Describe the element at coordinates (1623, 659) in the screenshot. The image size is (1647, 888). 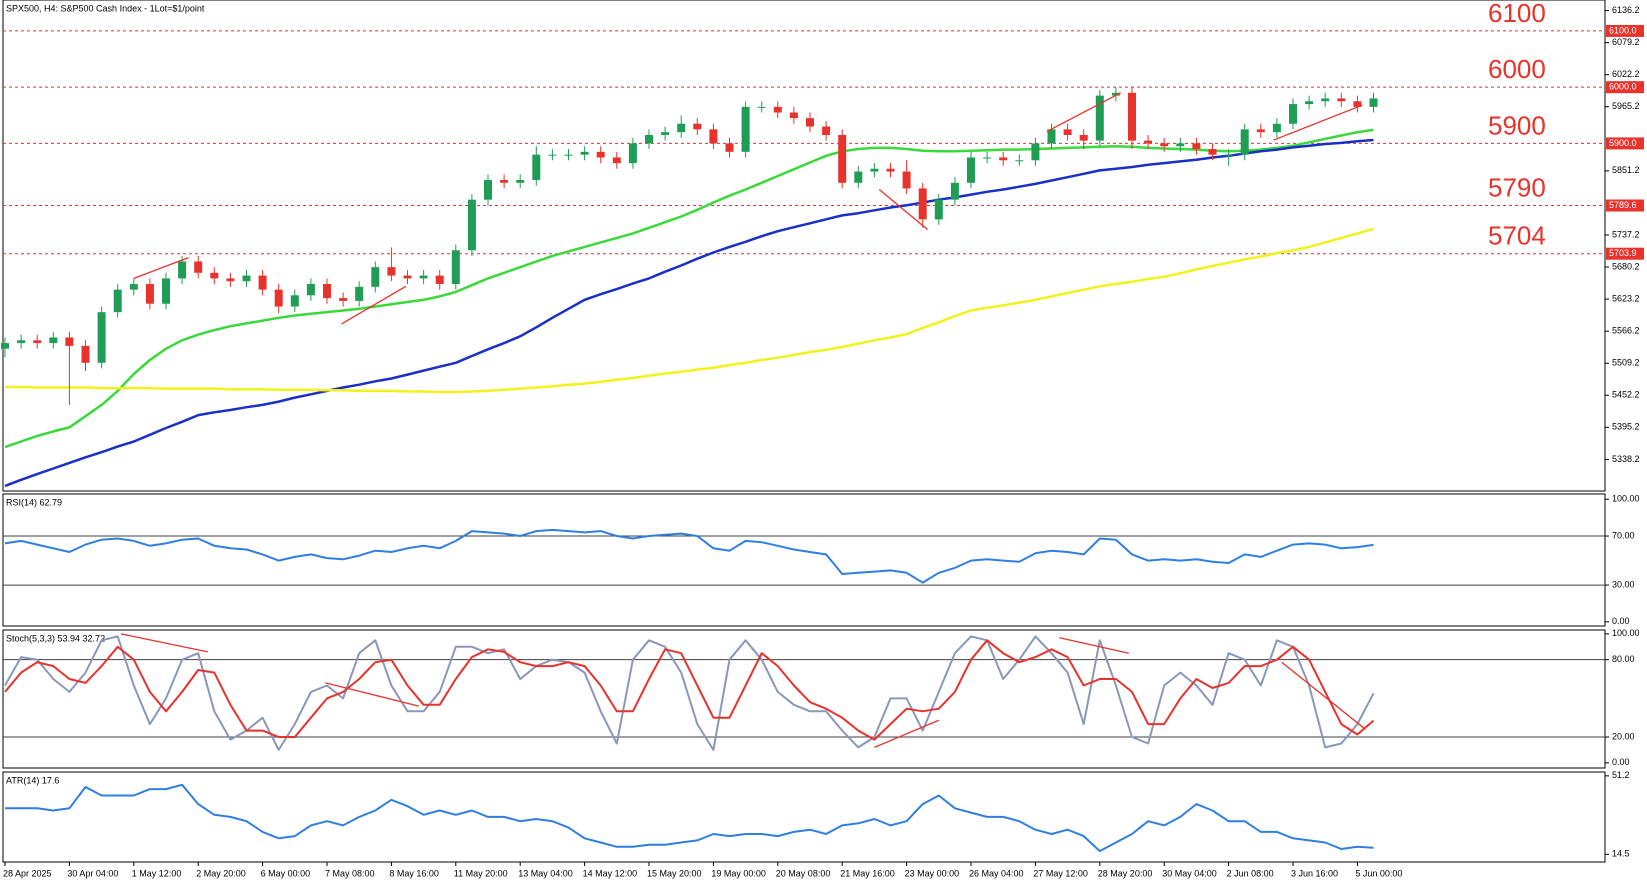
I see `y-tick-label: 80.00` at that location.